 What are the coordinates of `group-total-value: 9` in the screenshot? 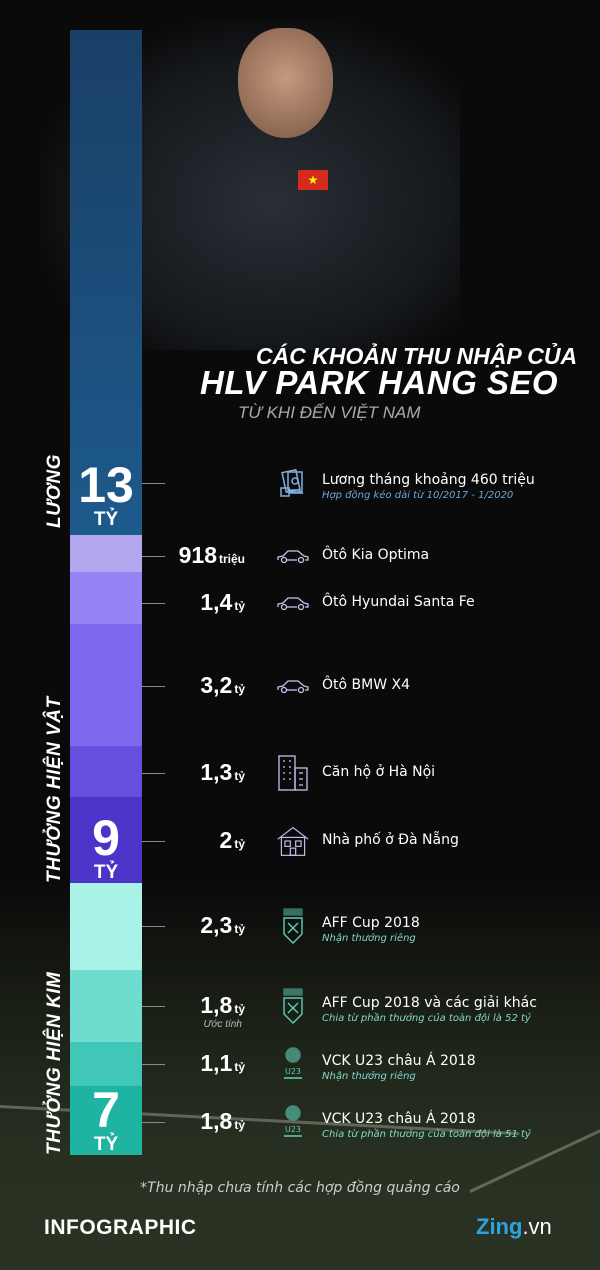 It's located at (106, 838).